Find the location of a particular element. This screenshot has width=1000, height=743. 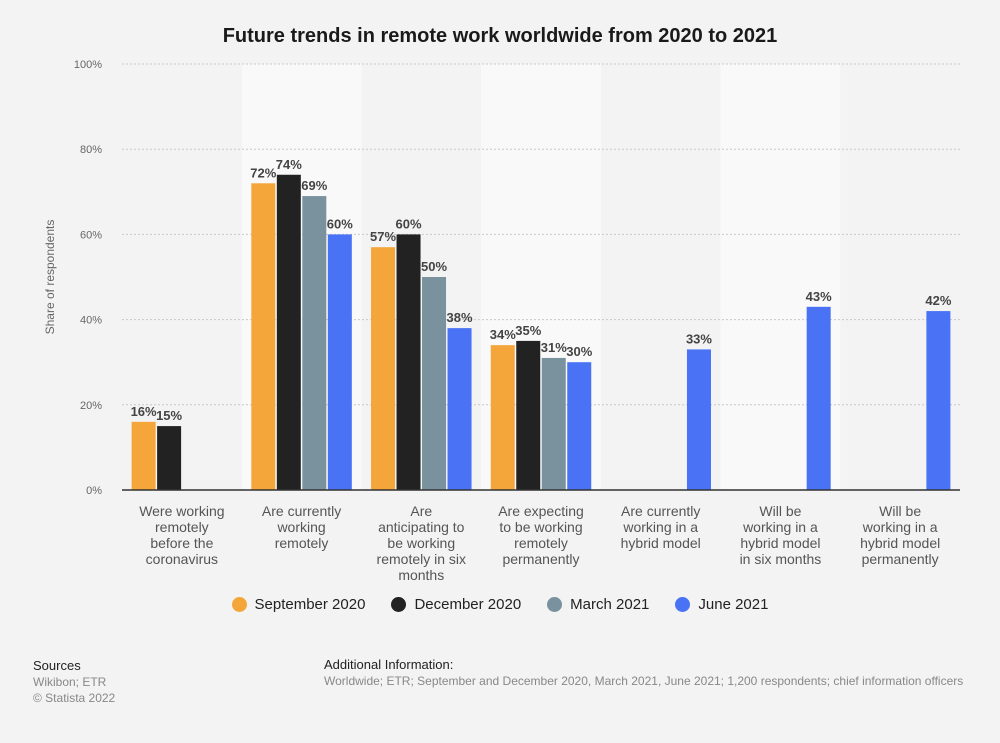

bar-value-label: 38% is located at coordinates (460, 317).